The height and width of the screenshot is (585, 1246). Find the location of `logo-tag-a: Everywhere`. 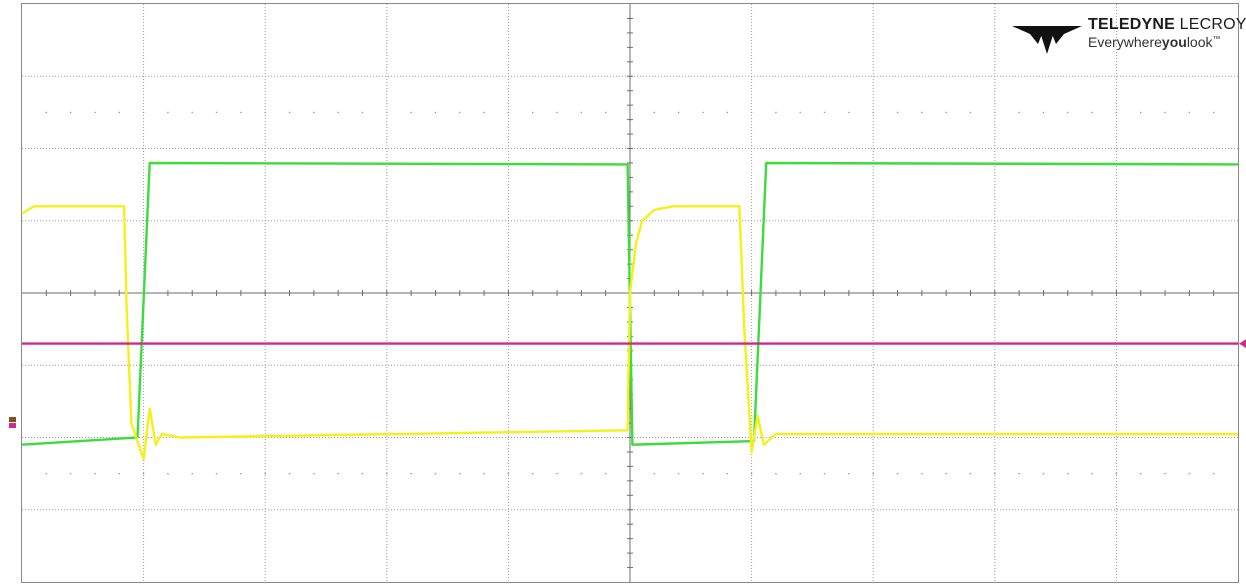

logo-tag-a: Everywhere is located at coordinates (1125, 42).